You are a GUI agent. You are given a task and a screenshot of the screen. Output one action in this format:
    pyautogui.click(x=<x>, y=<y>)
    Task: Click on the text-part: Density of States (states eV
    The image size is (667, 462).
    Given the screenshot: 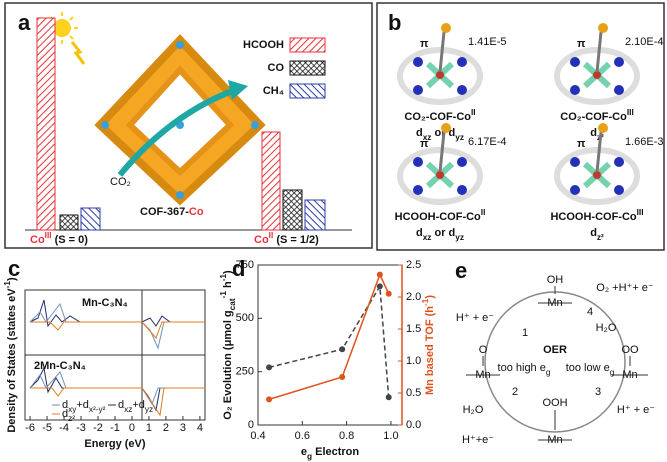 What is the action you would take?
    pyautogui.click(x=12, y=360)
    